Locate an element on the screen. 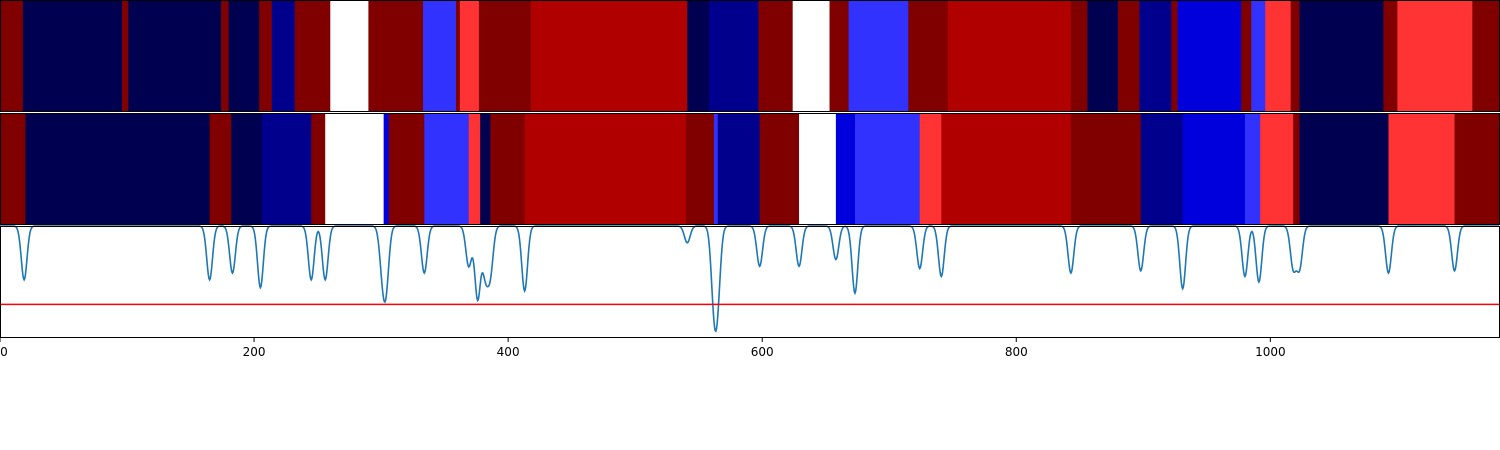 Image resolution: width=1500 pixels, height=450 pixels. x-tick-label: 1000 is located at coordinates (1270, 352).